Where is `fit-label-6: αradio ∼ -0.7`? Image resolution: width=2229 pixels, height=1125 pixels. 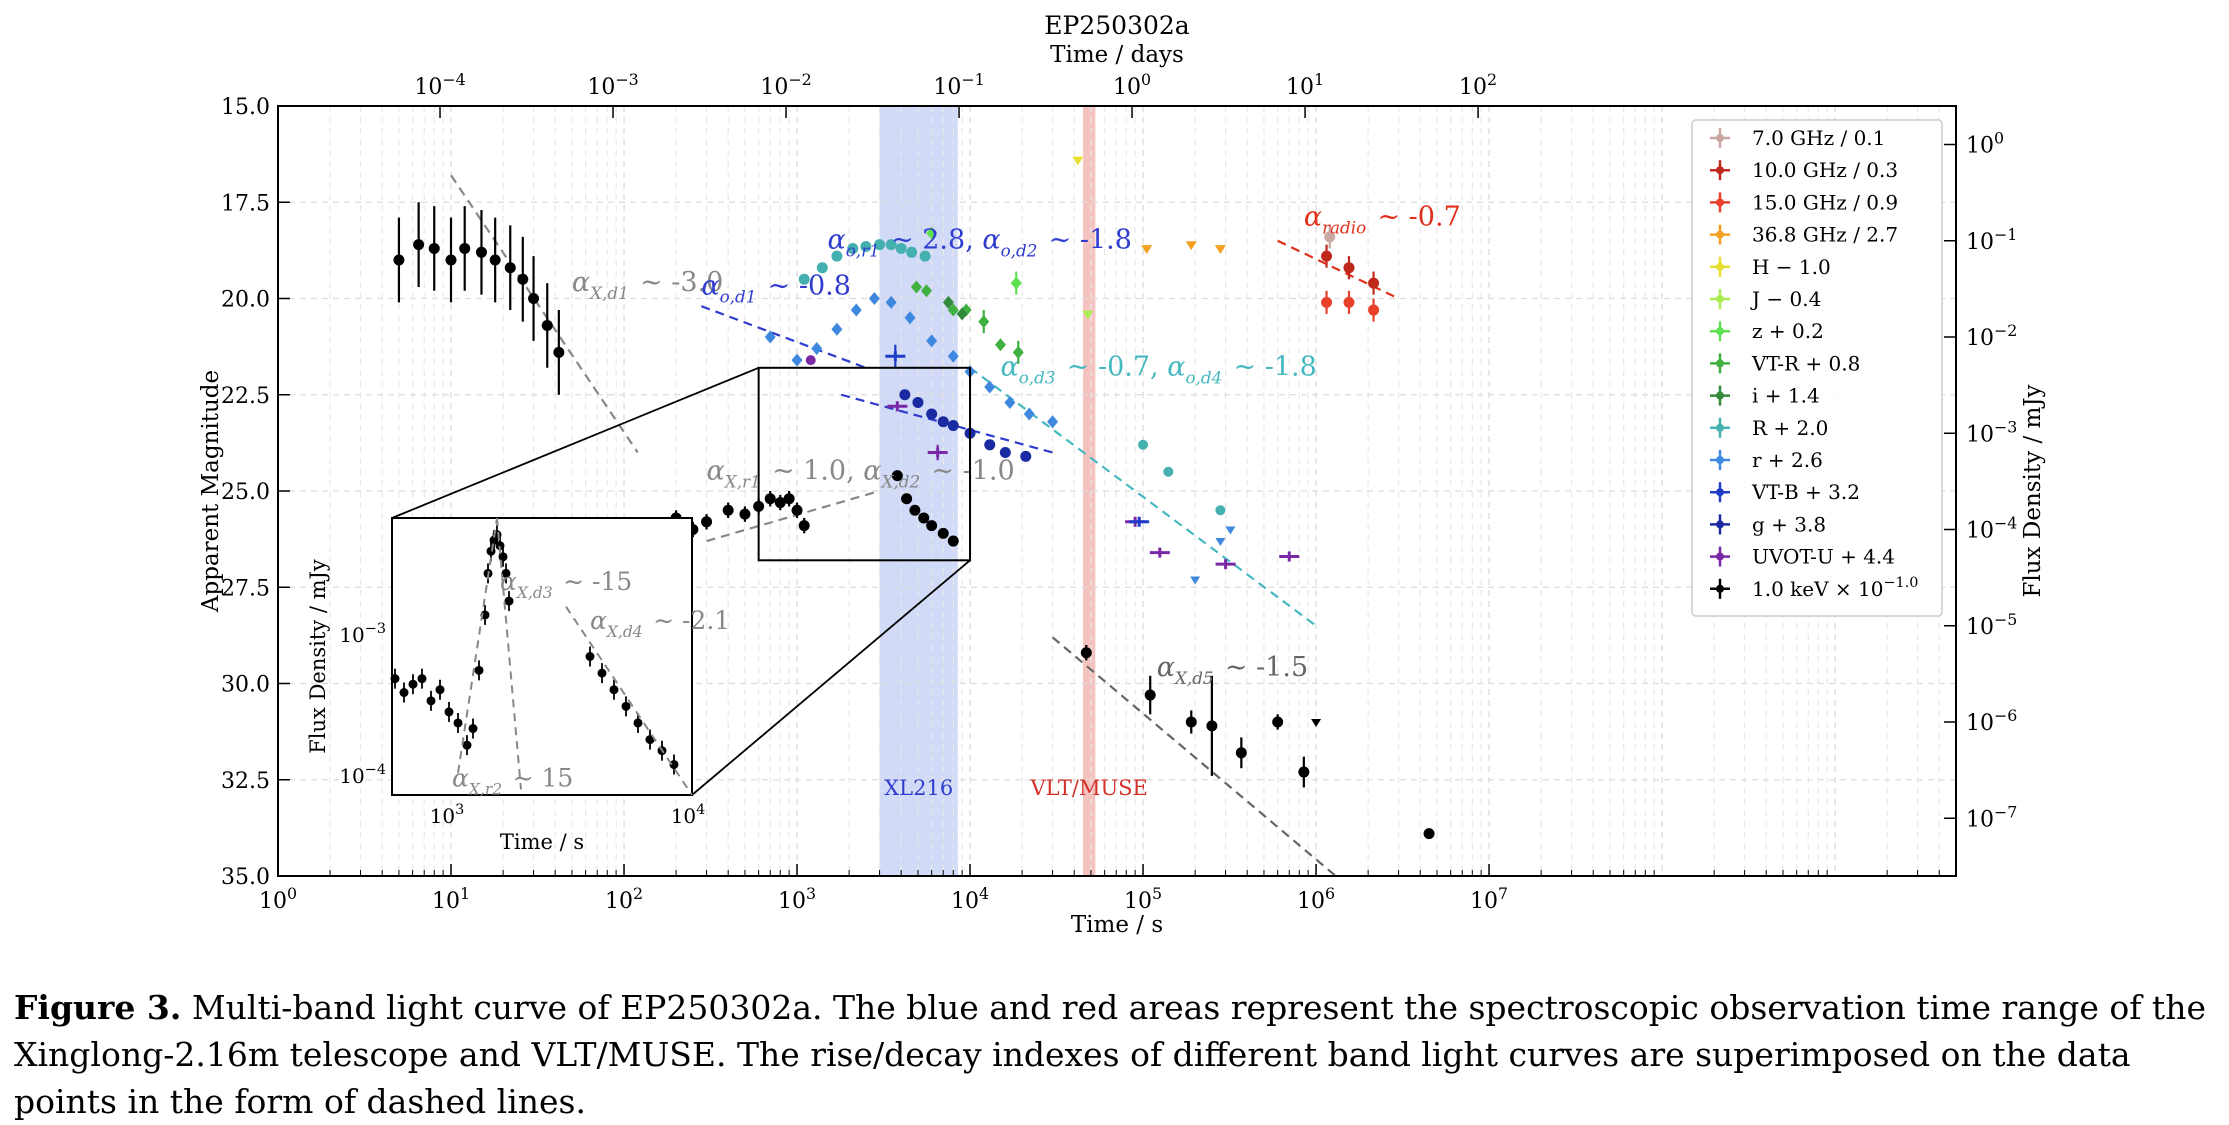 fit-label-6: αradio ∼ -0.7 is located at coordinates (1382, 219).